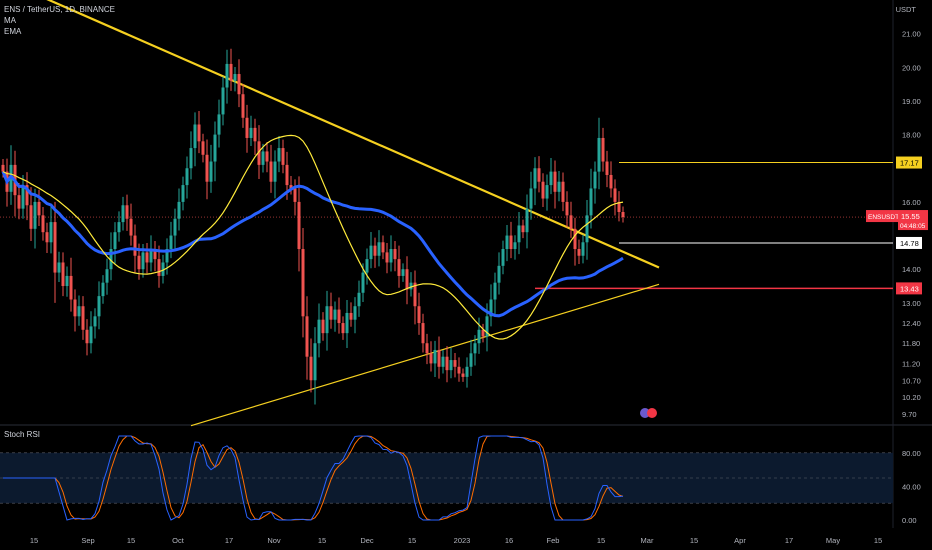 This screenshot has width=932, height=550. What do you see at coordinates (909, 288) in the screenshot?
I see `level-low-label: 13.43` at bounding box center [909, 288].